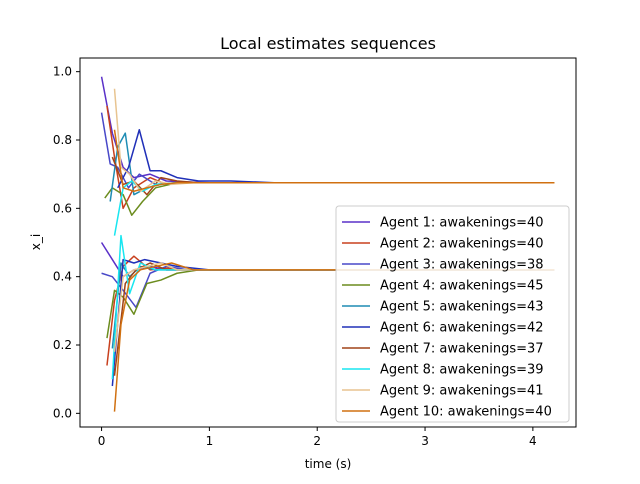 This screenshot has width=640, height=484. What do you see at coordinates (62, 72) in the screenshot?
I see `y-tick-label: 1.0` at bounding box center [62, 72].